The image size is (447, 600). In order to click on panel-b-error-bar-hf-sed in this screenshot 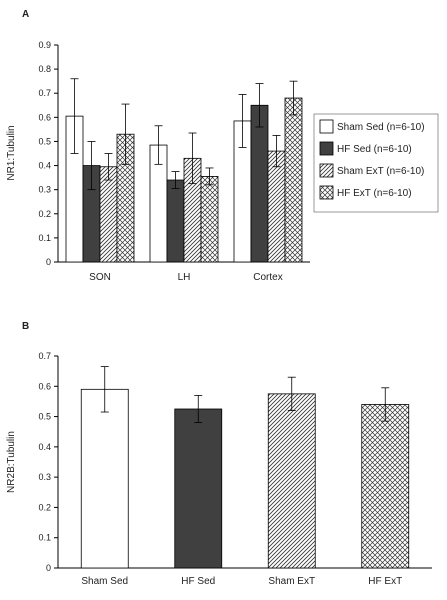, I will do `click(198, 409)`.